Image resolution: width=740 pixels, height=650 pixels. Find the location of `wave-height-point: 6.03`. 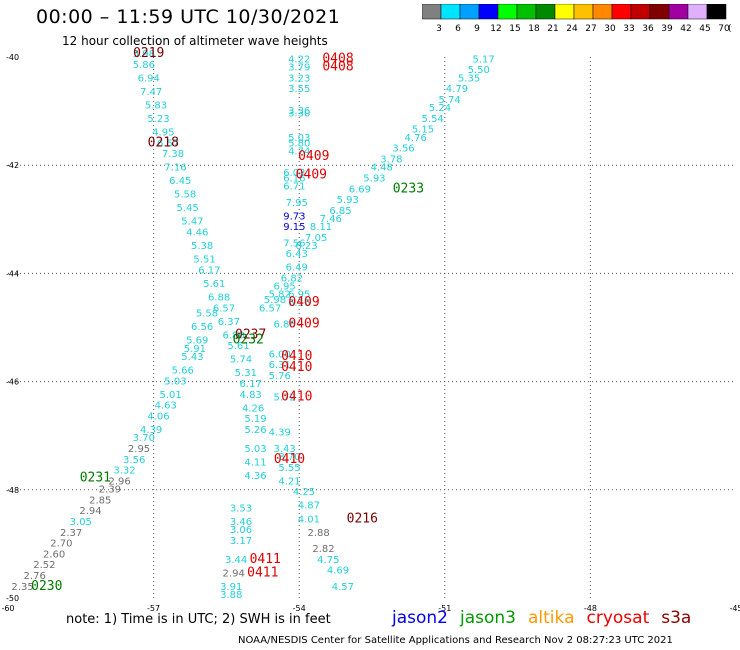

wave-height-point: 6.03 is located at coordinates (294, 173).